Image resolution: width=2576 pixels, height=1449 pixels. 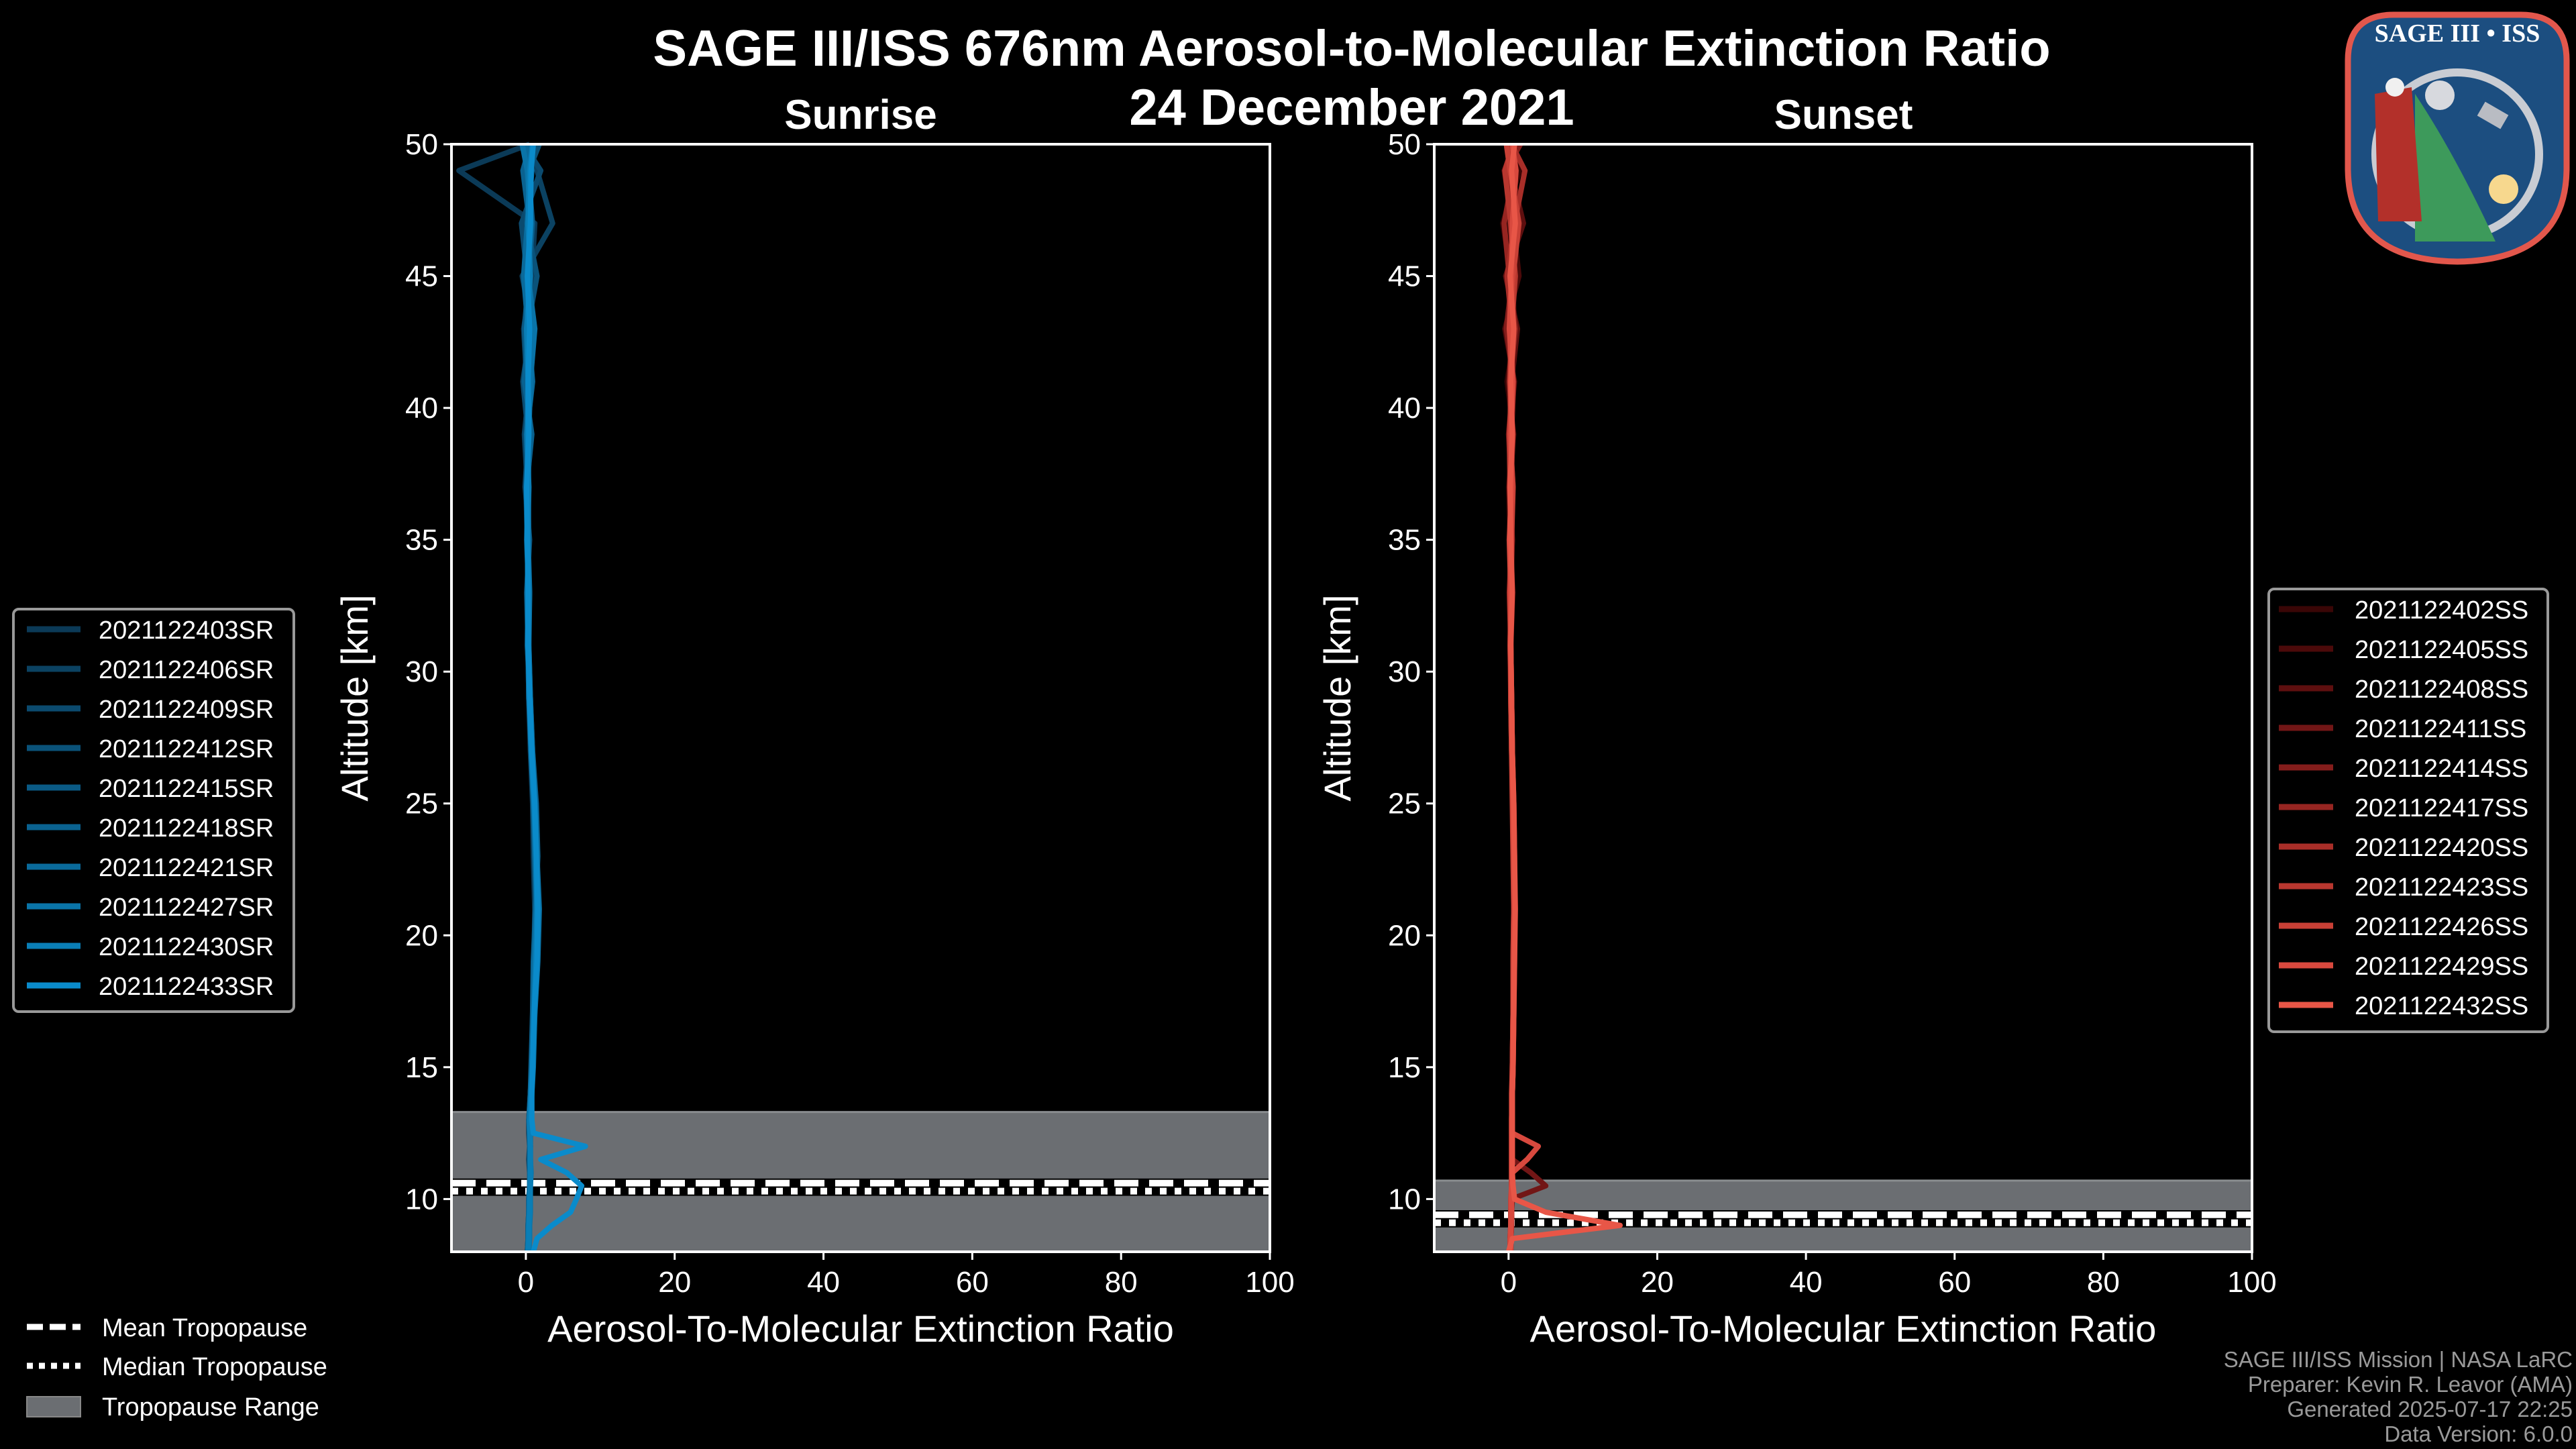 I want to click on legend-entry: 2021122427SR, so click(x=150, y=908).